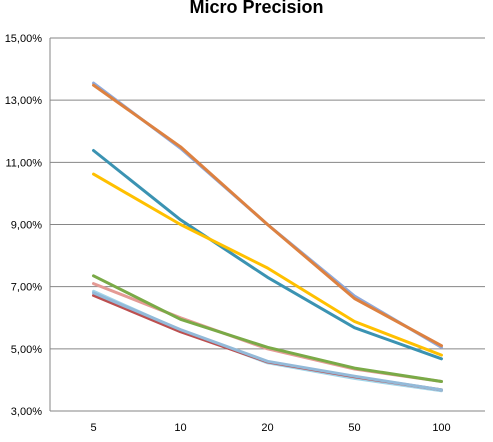  What do you see at coordinates (24, 101) in the screenshot?
I see `y-tick-label: 13,00%` at bounding box center [24, 101].